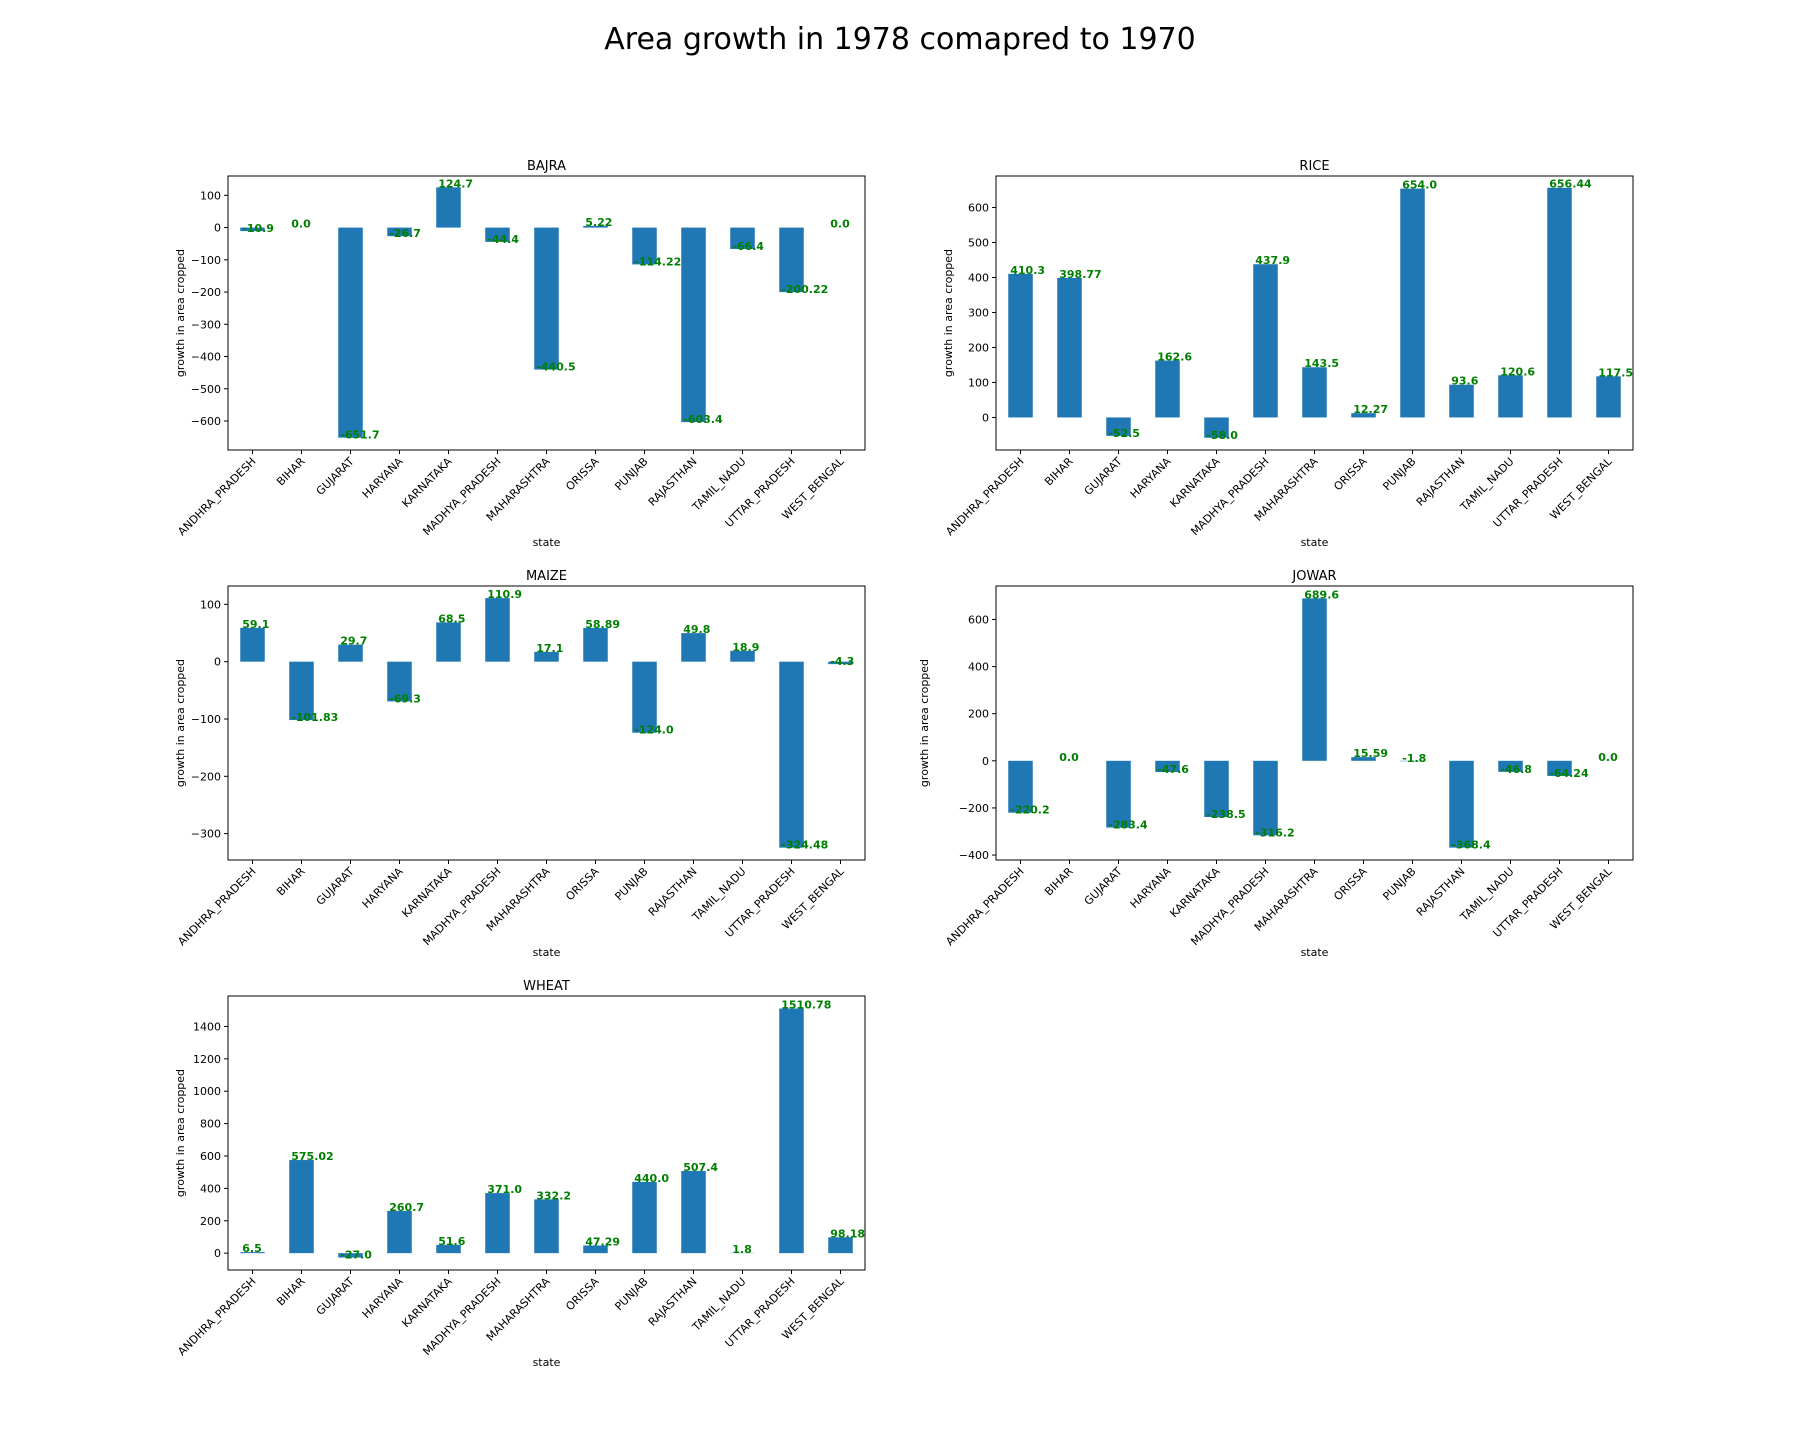 The width and height of the screenshot is (1800, 1440). Describe the element at coordinates (598, 222) in the screenshot. I see `data-label: 5.22` at that location.